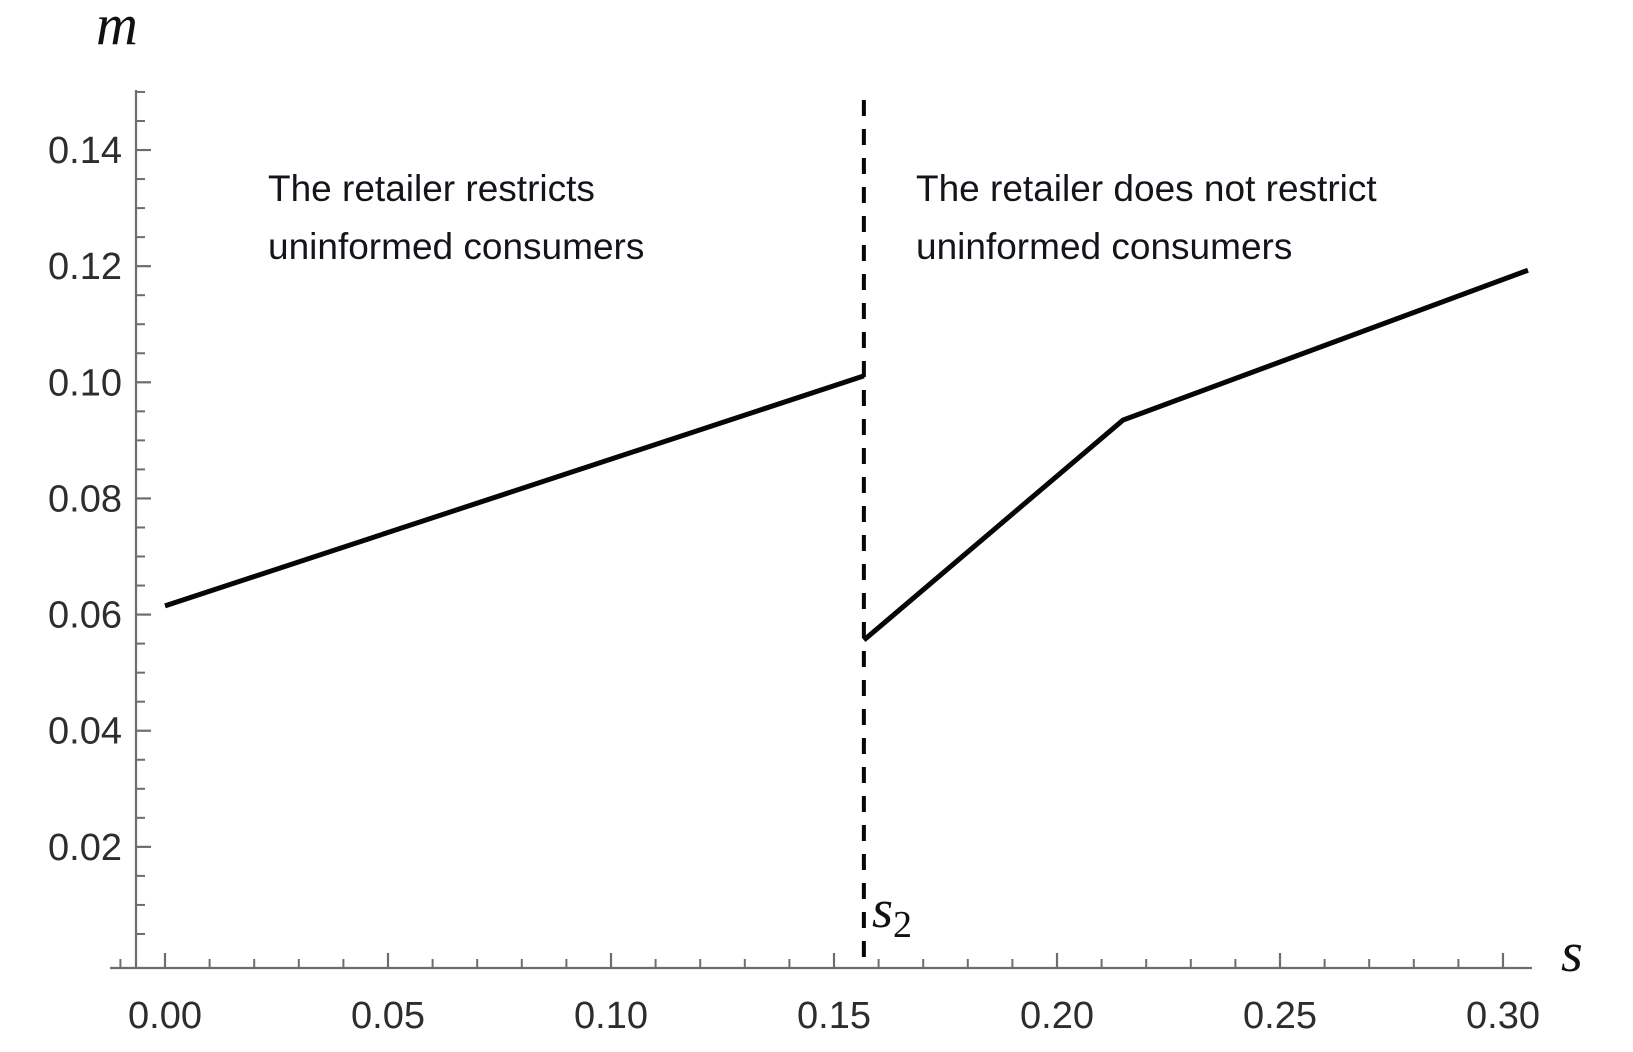 Image resolution: width=1633 pixels, height=1052 pixels. What do you see at coordinates (1146, 188) in the screenshot?
I see `annotation-no-restrict-line1: The retailer does not restrict` at bounding box center [1146, 188].